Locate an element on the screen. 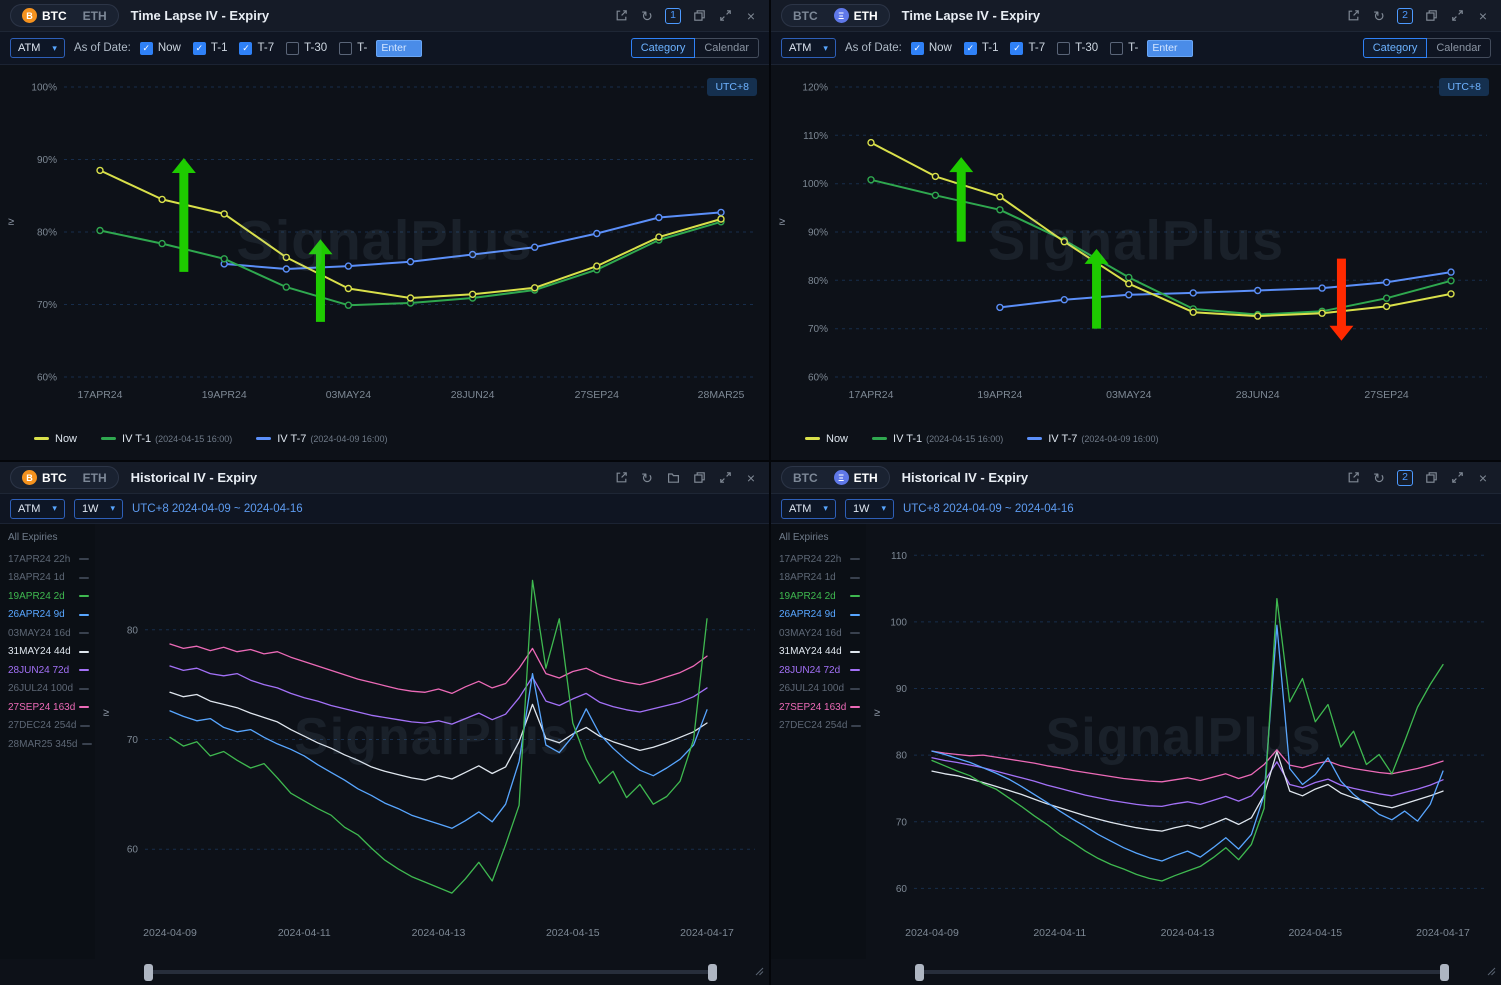 Image resolution: width=1501 pixels, height=985 pixels. layout-count-badge: 1 is located at coordinates (673, 15).